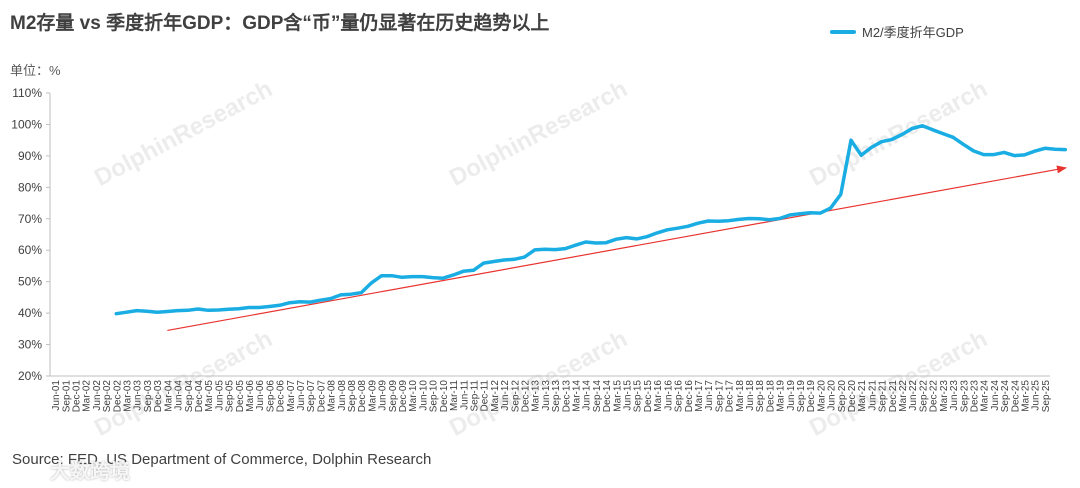 This screenshot has width=1080, height=488. I want to click on y-tick-label: 90%, so click(30, 156).